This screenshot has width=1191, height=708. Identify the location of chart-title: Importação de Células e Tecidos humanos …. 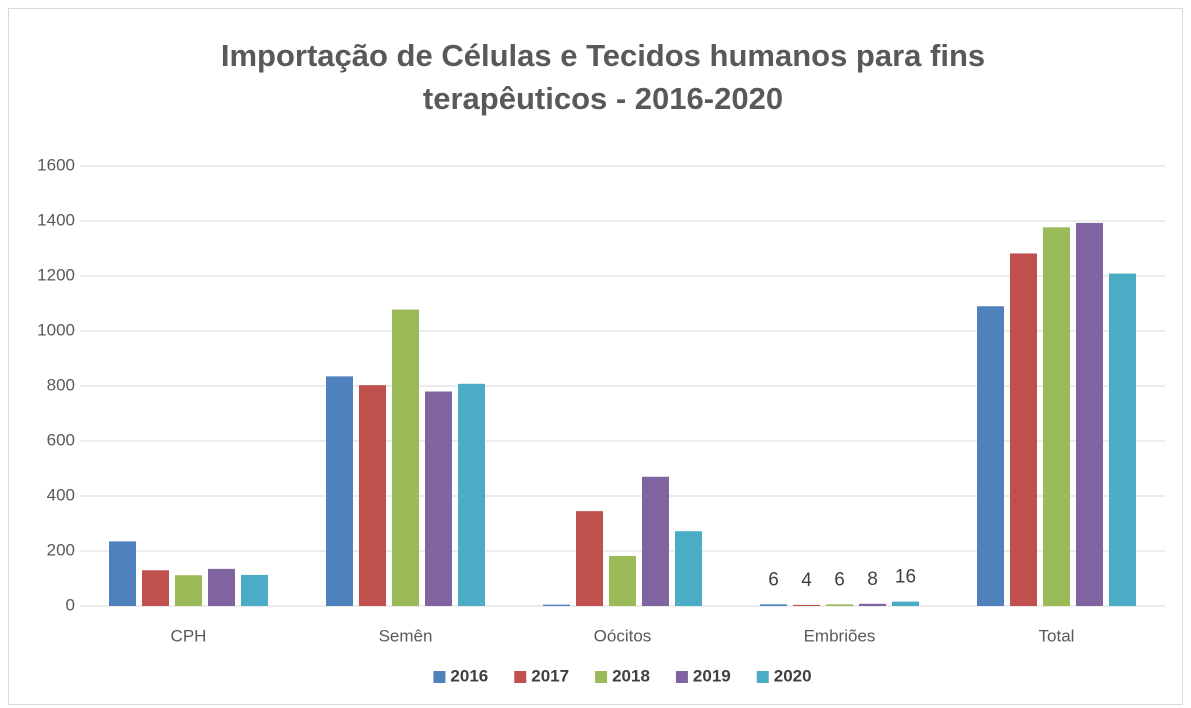
(603, 55).